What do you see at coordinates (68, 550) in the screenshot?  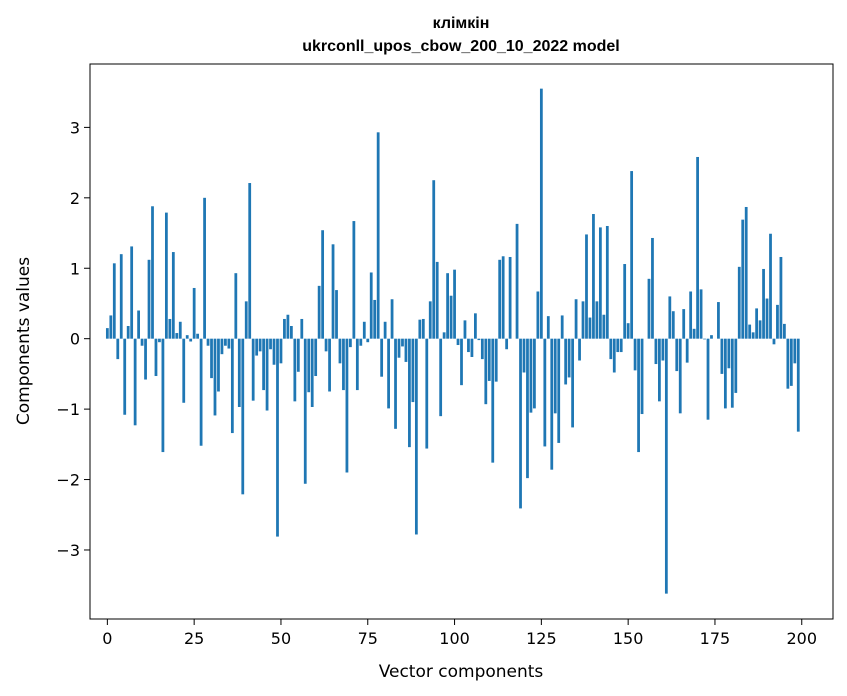 I see `y-tick-label: −3` at bounding box center [68, 550].